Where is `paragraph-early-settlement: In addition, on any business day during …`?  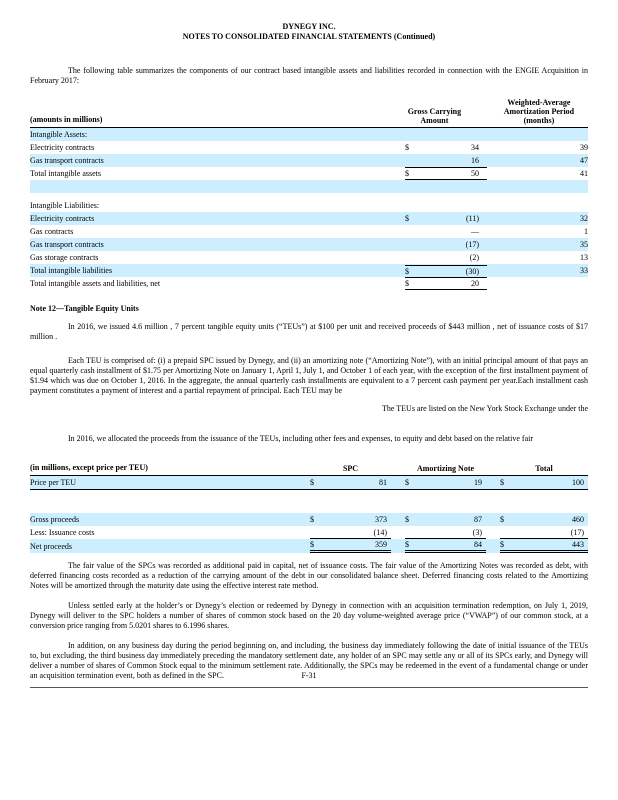 paragraph-early-settlement: In addition, on any business day during … is located at coordinates (309, 660).